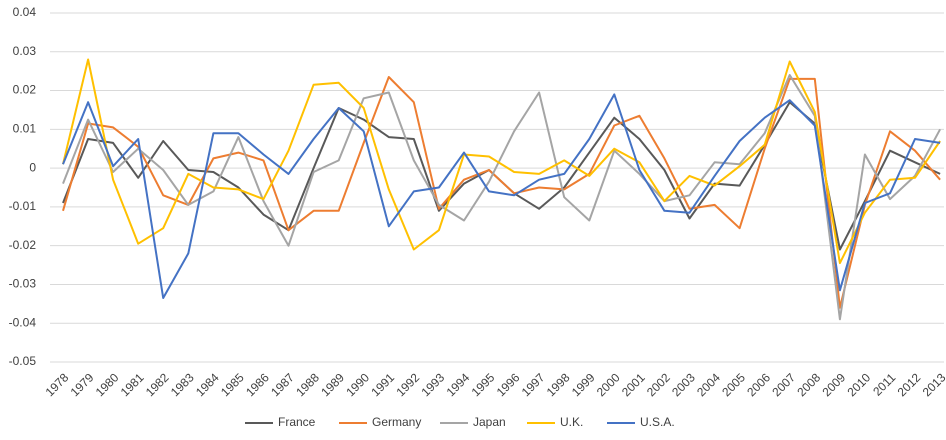  What do you see at coordinates (32, 167) in the screenshot?
I see `y-tick-label: 0` at bounding box center [32, 167].